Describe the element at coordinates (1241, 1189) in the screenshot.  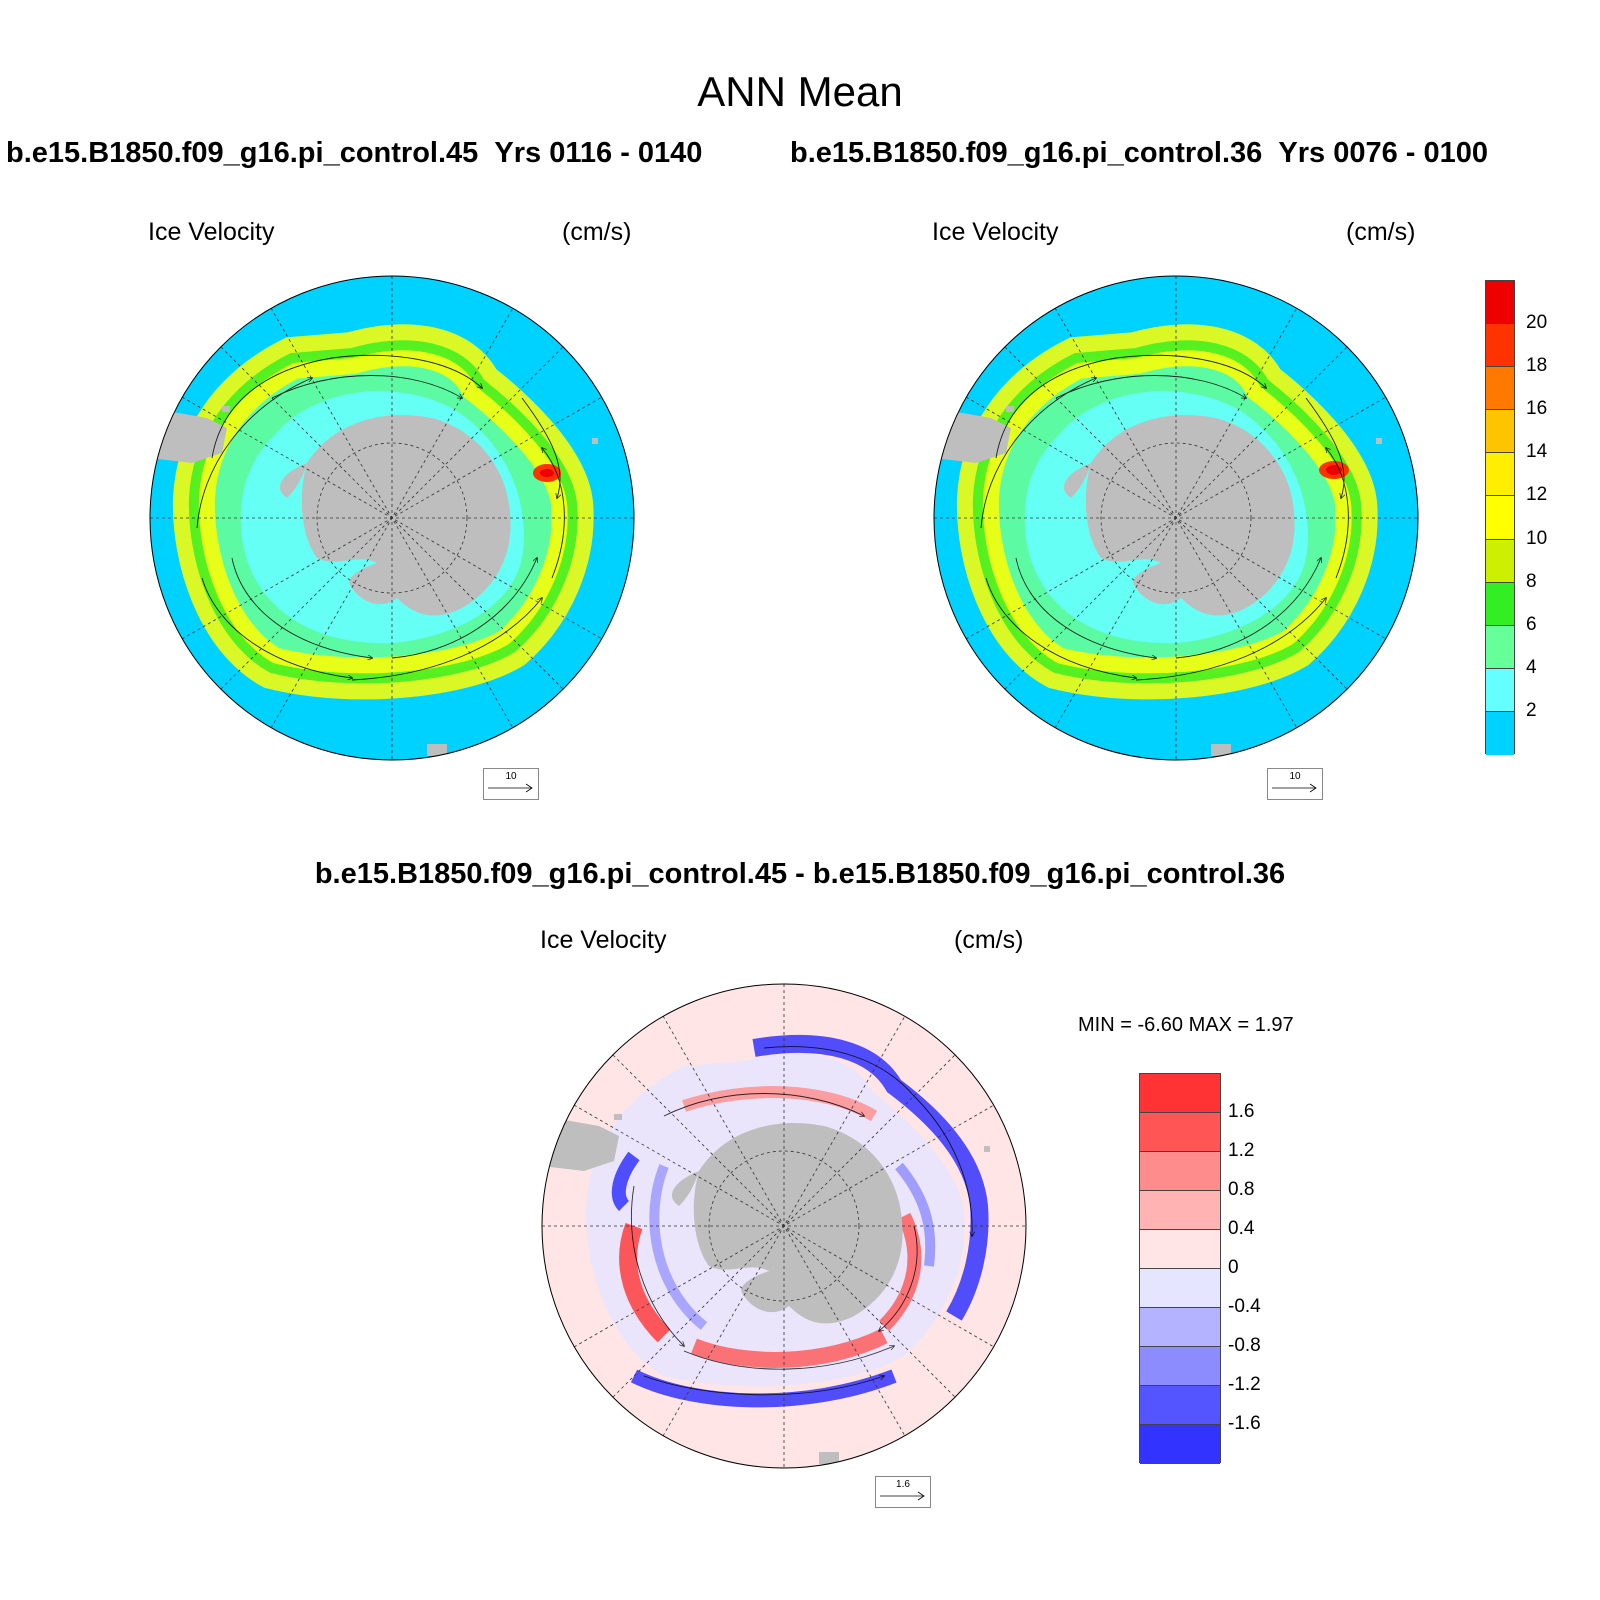
I see `colorbar-tick-label: 0.8` at that location.